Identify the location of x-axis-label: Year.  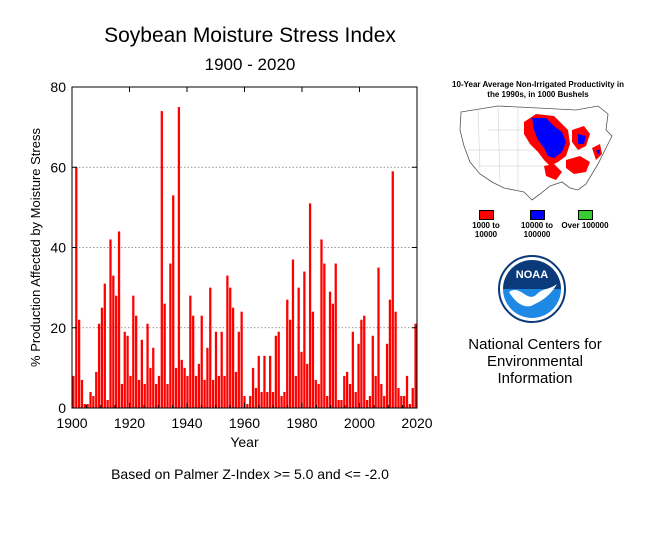
(244, 442).